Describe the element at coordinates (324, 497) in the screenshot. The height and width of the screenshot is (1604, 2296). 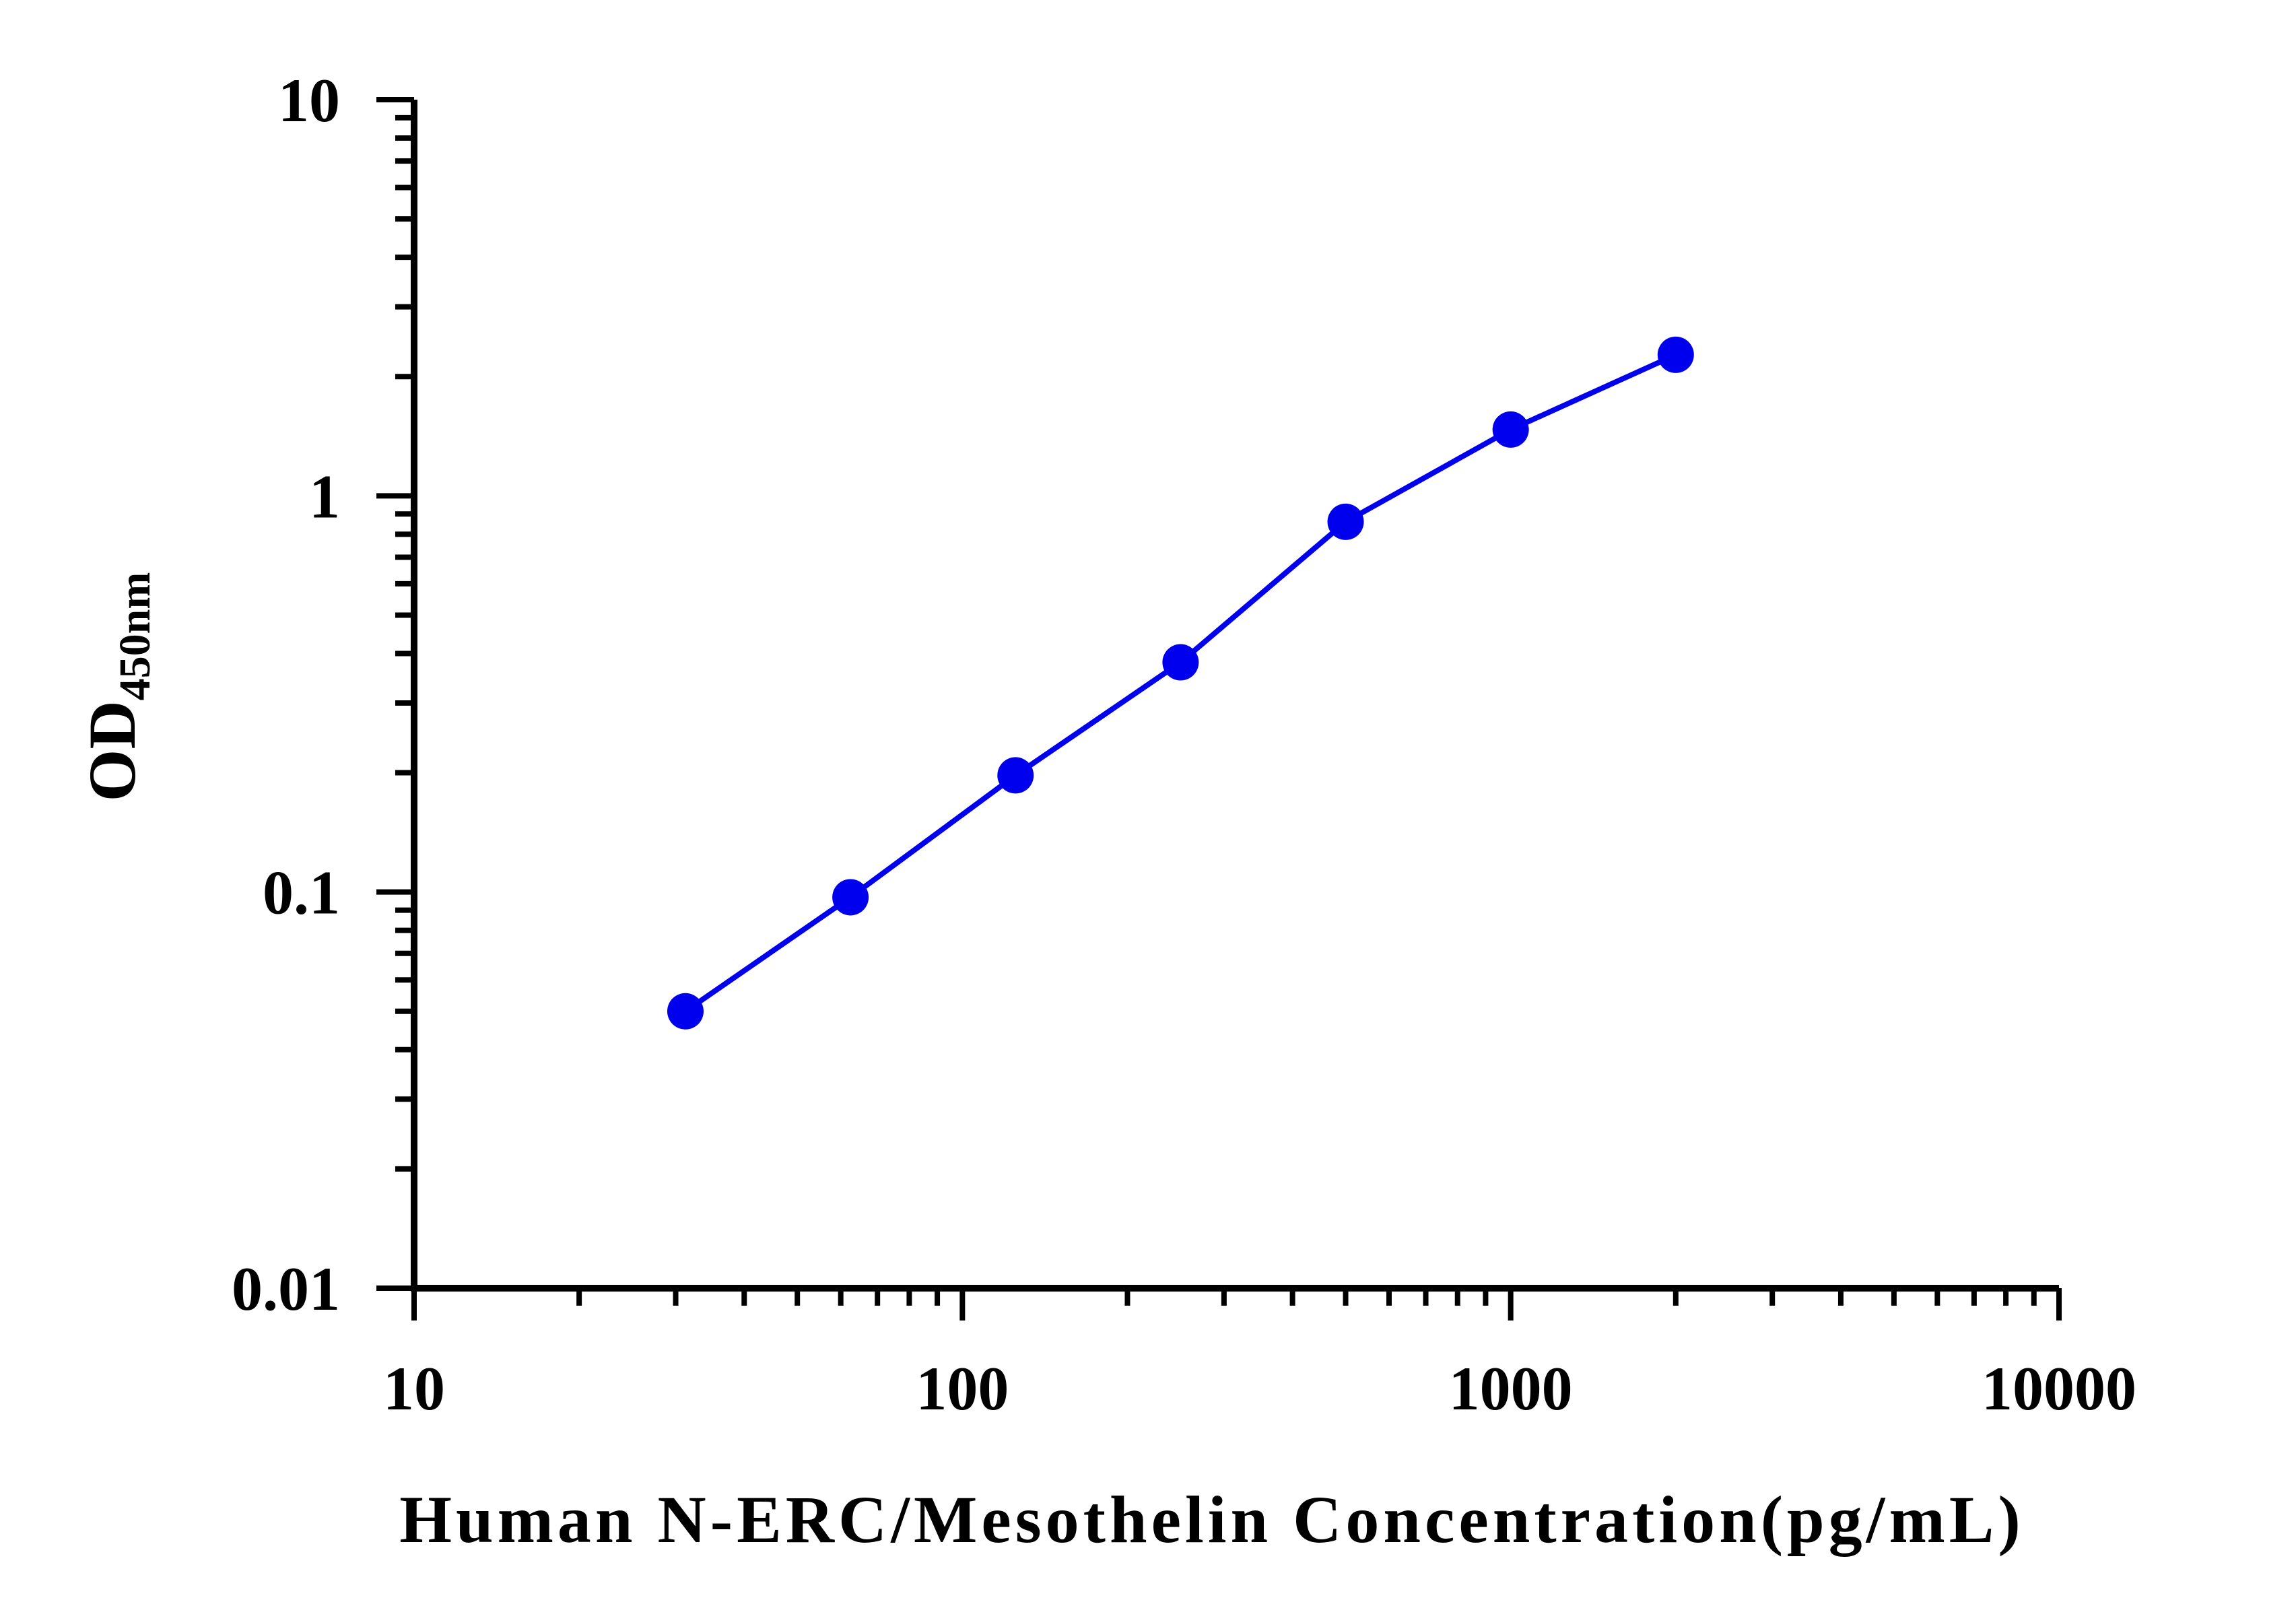
I see `y-tick-label: 1` at that location.